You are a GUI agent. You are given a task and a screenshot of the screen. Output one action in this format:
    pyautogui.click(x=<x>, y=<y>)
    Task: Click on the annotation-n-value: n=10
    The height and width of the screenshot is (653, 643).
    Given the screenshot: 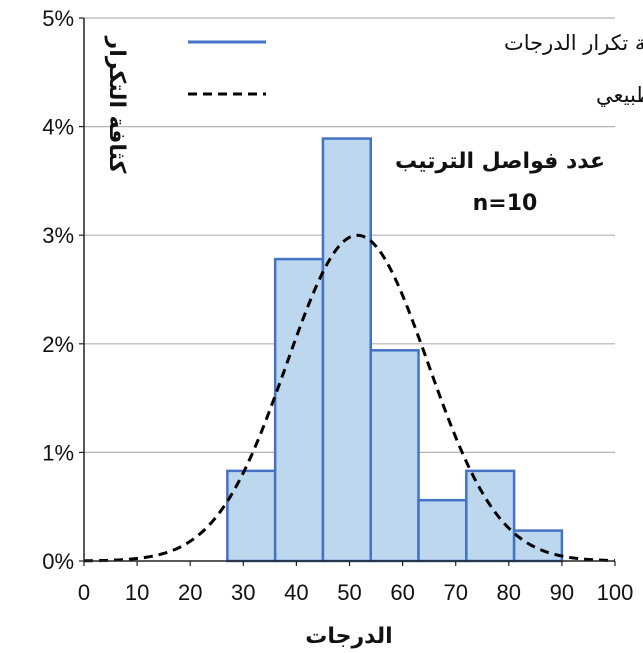 What is the action you would take?
    pyautogui.click(x=505, y=203)
    